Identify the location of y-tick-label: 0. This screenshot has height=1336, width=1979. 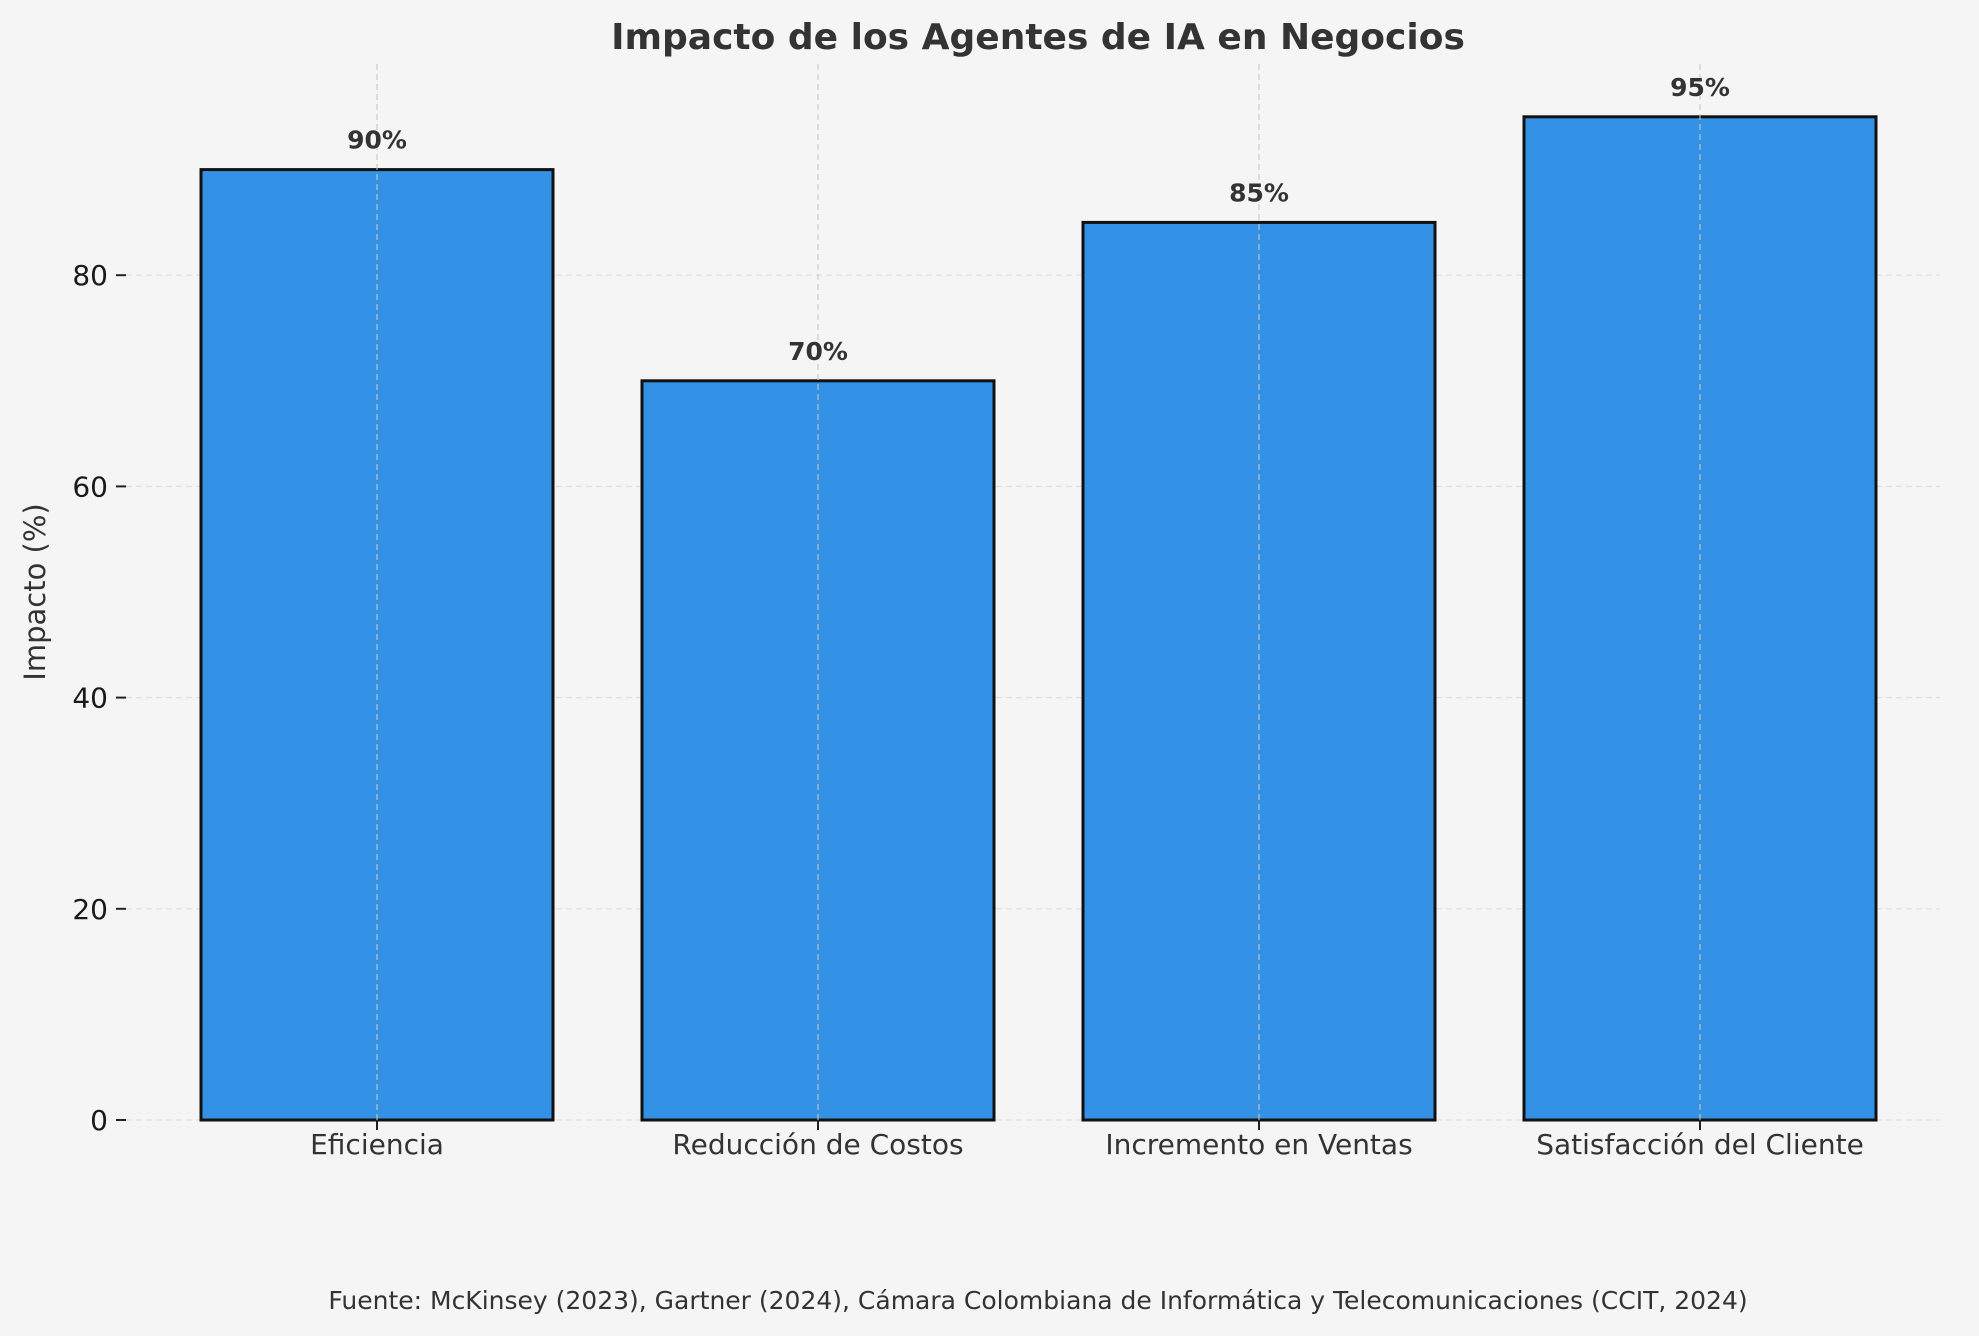
(99, 1120).